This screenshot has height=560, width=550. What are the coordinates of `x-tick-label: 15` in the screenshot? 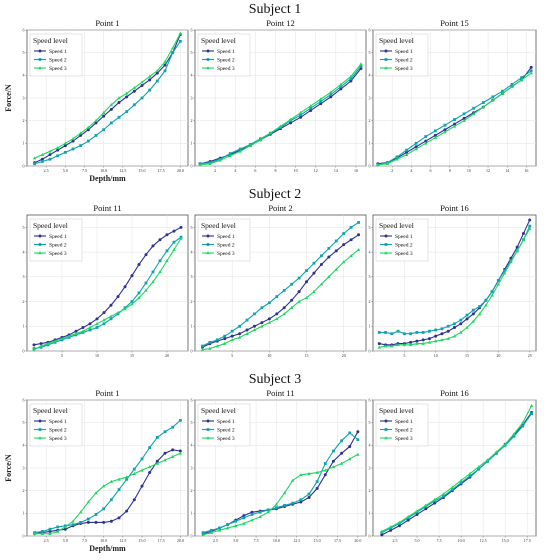 It's located at (467, 355).